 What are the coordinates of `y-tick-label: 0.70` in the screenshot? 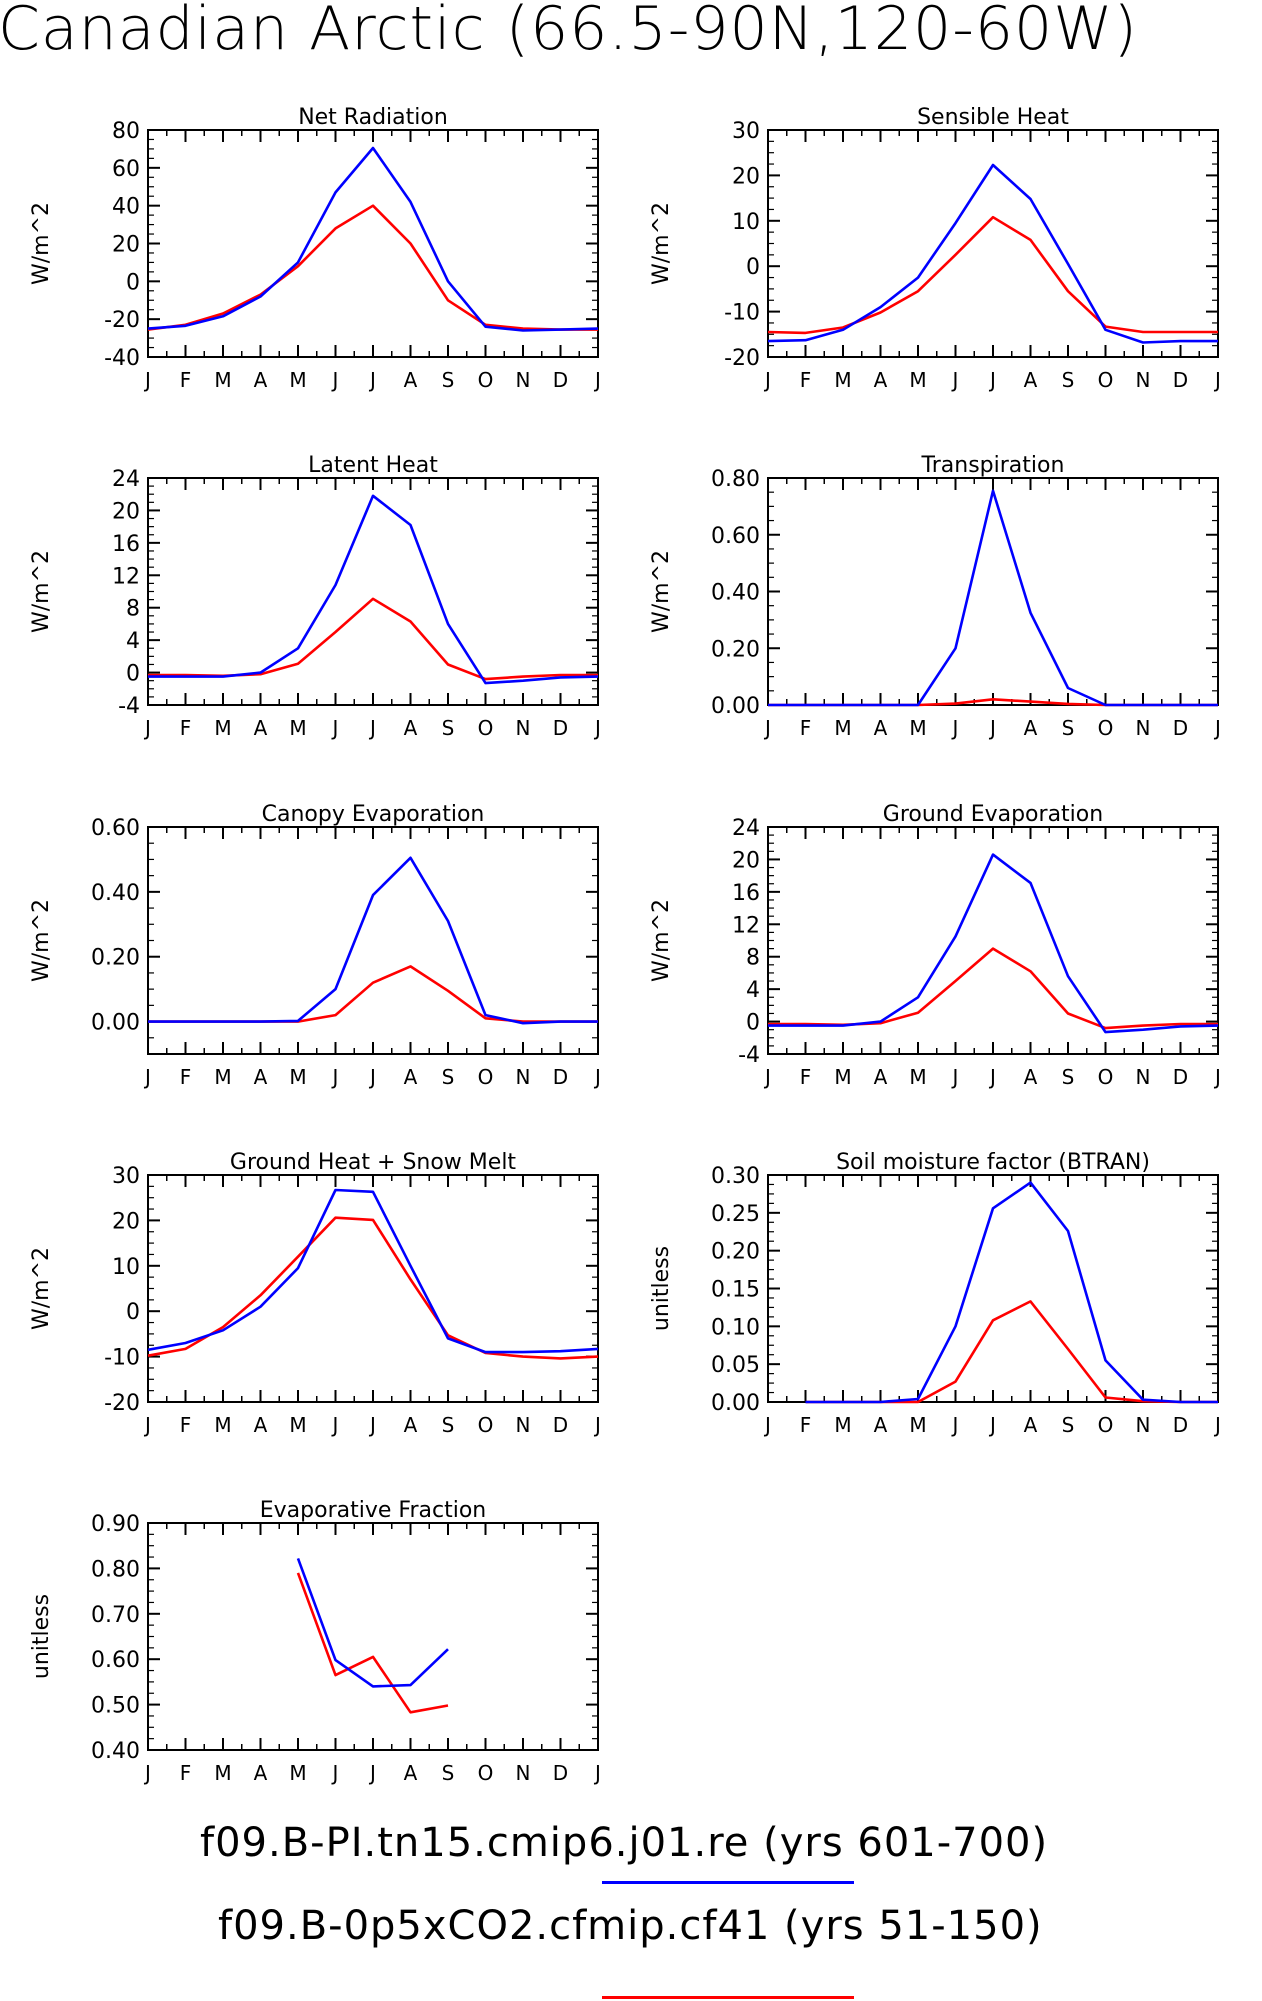 It's located at (115, 1615).